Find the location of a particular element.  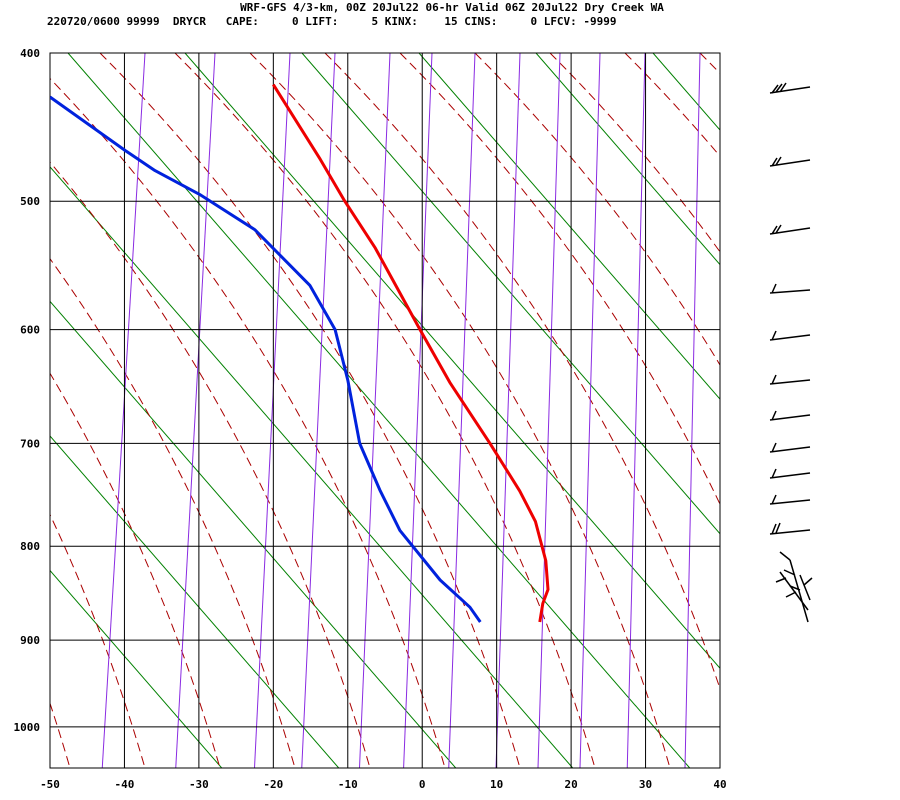

x-tick-label: -50 is located at coordinates (50, 784).